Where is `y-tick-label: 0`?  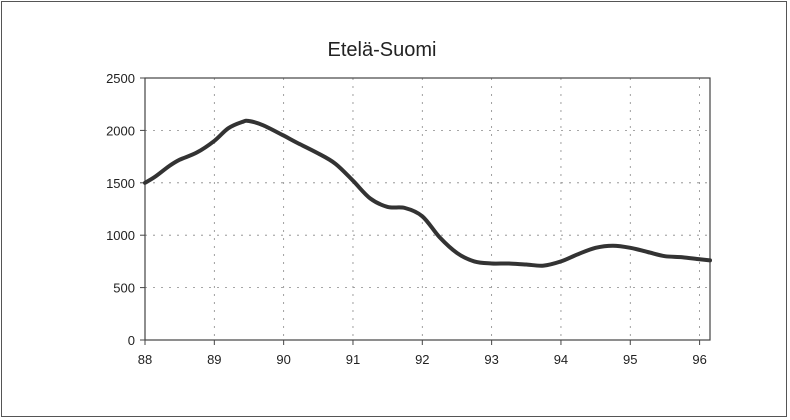
y-tick-label: 0 is located at coordinates (131, 340).